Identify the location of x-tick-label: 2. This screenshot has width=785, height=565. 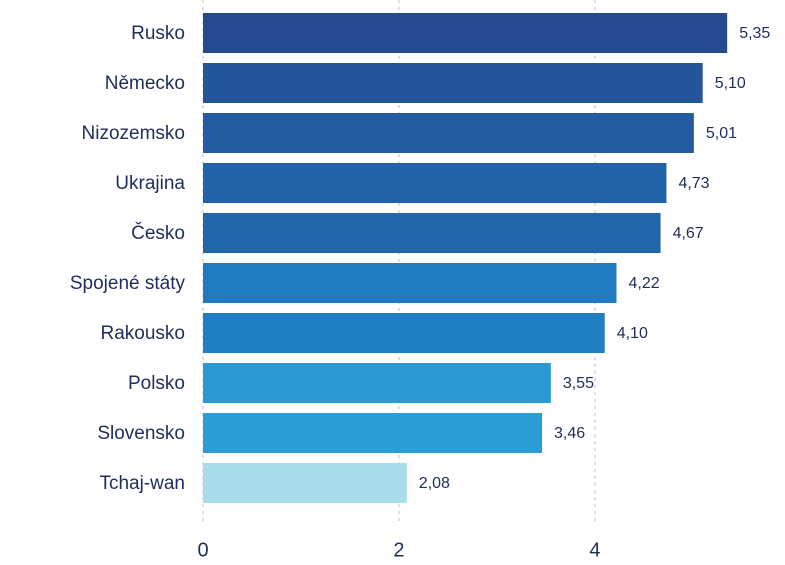
(398, 550).